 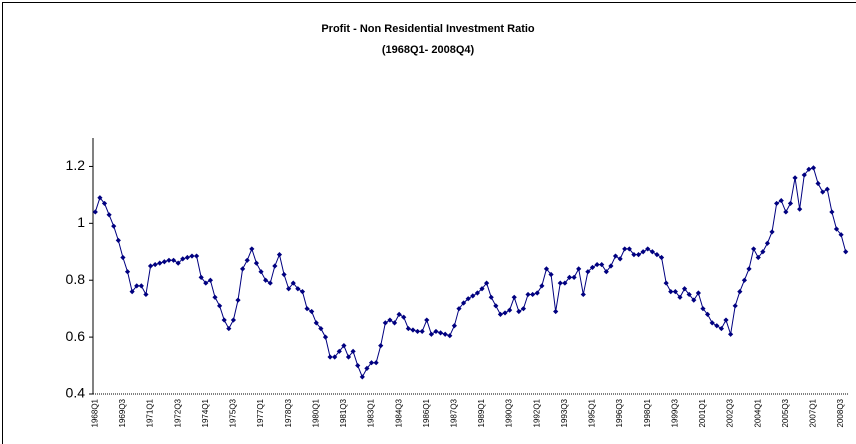 What do you see at coordinates (674, 412) in the screenshot?
I see `x-tick-label: 1999Q3` at bounding box center [674, 412].